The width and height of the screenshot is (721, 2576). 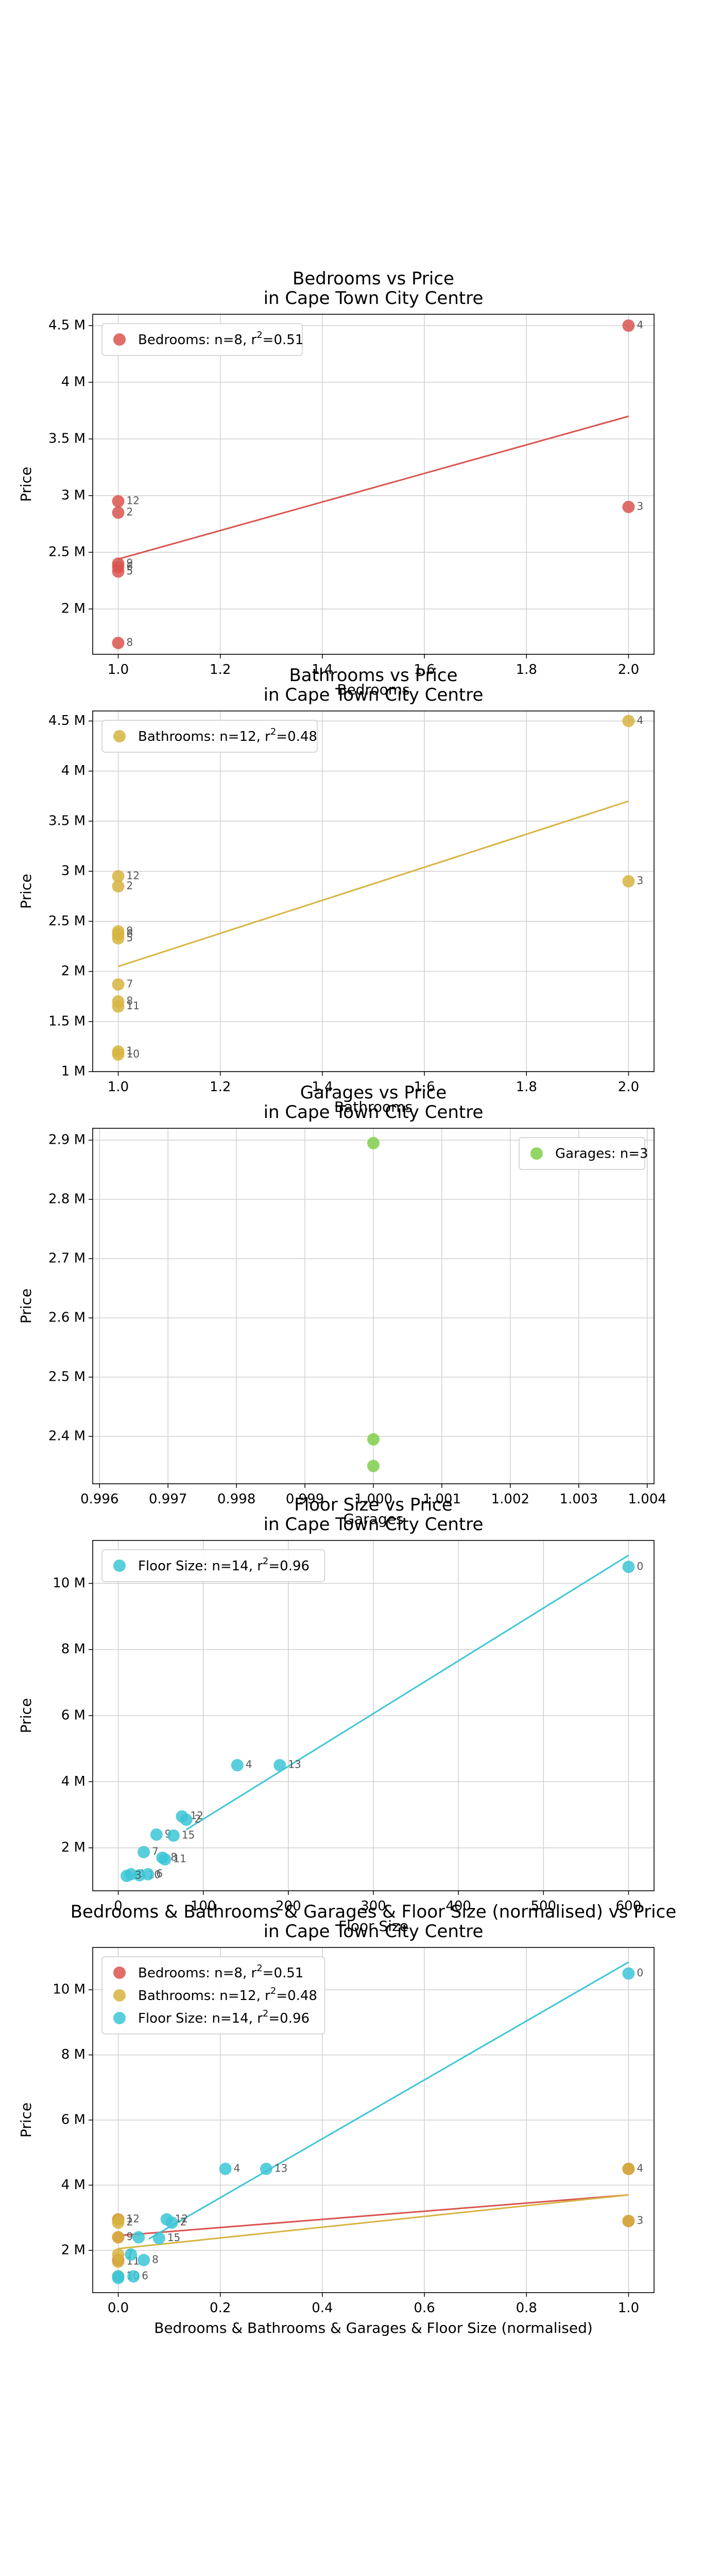 What do you see at coordinates (374, 1106) in the screenshot?
I see `x-axis-label: Bathrooms` at bounding box center [374, 1106].